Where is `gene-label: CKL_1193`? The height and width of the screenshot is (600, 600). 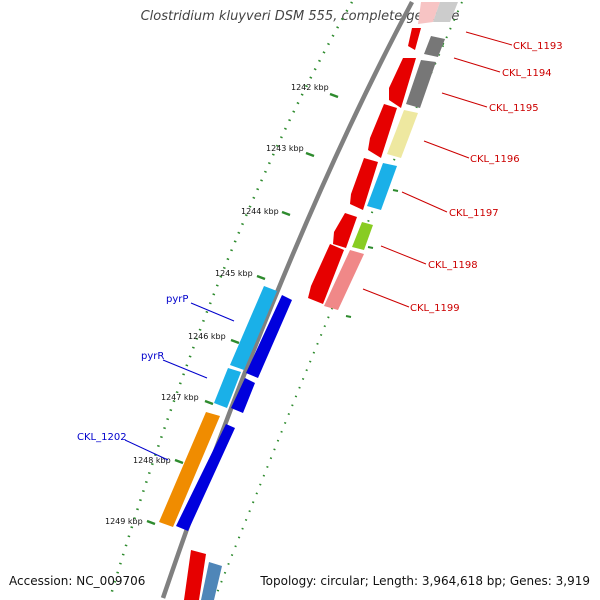
gene-label: CKL_1193 is located at coordinates (538, 46).